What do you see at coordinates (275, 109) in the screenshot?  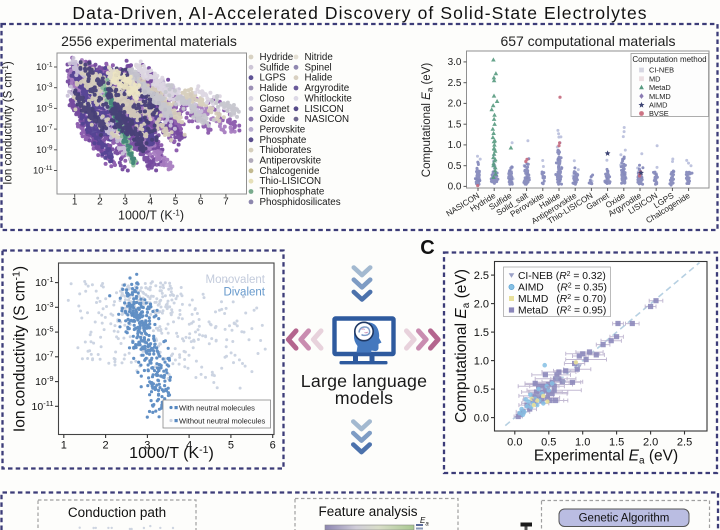 I see `svg-text: Garnet` at bounding box center [275, 109].